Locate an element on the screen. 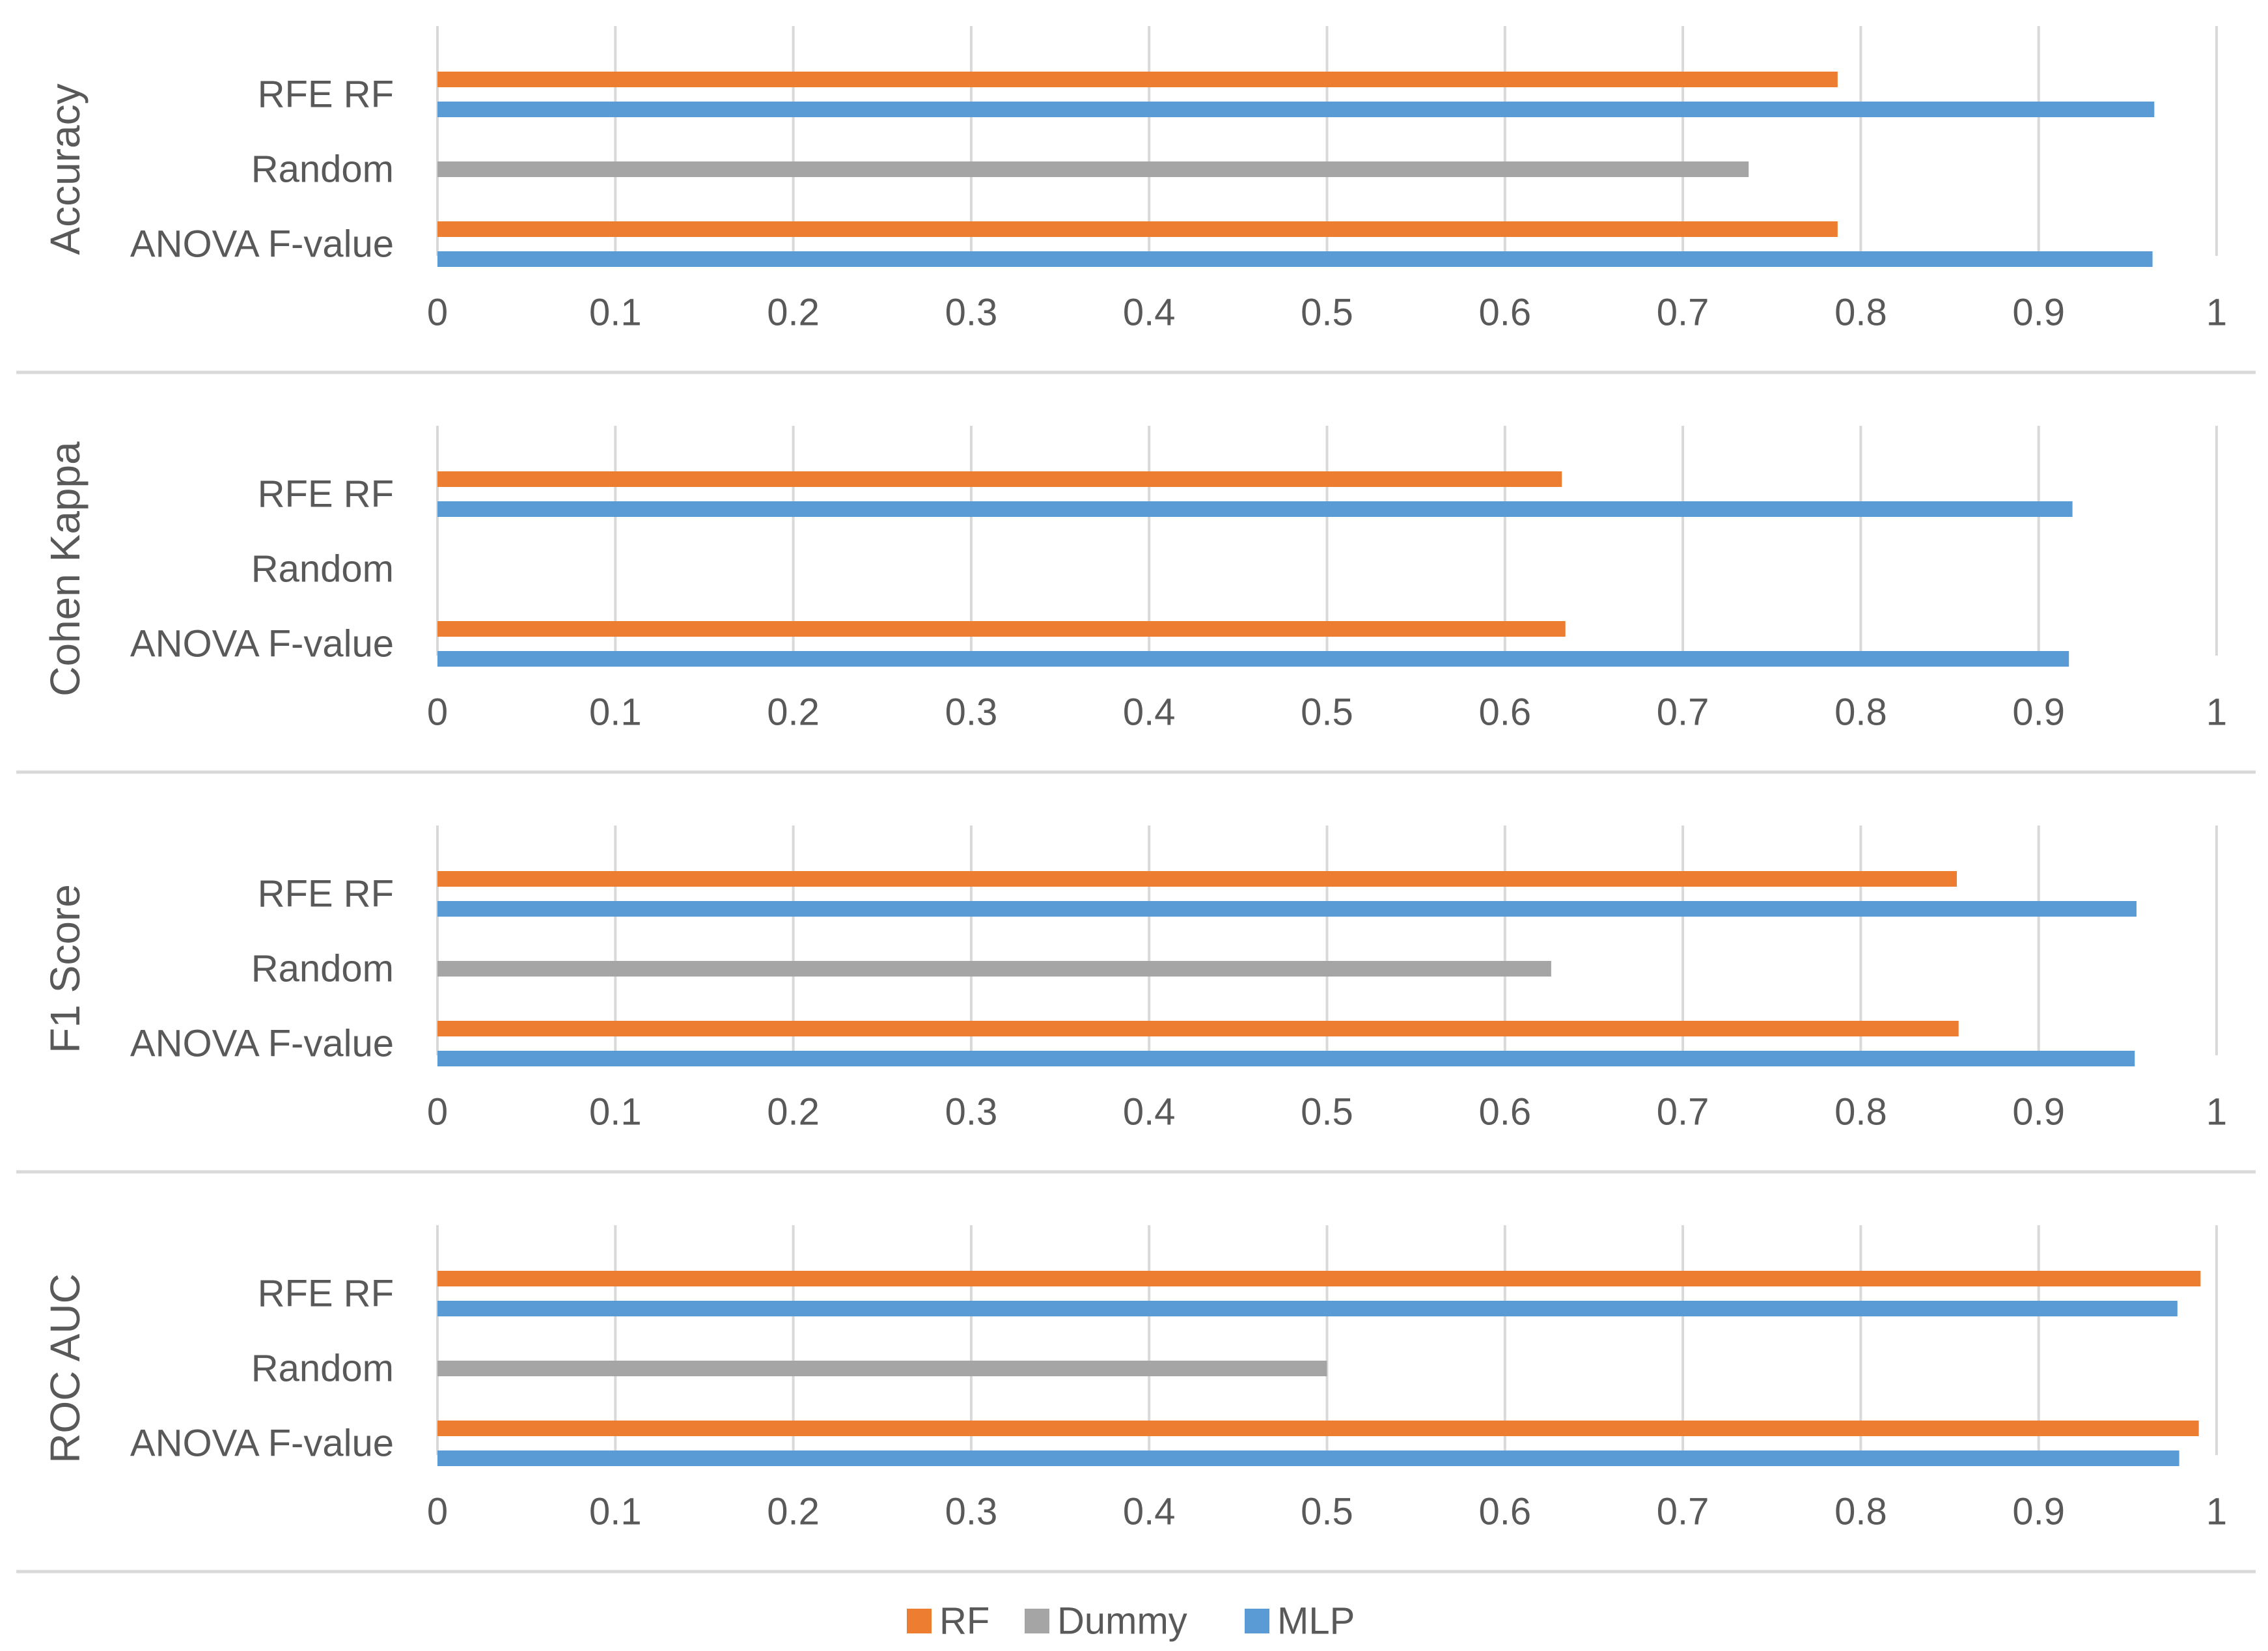 This screenshot has width=2268, height=1651. legend: RF Dummy MLP is located at coordinates (1131, 1621).